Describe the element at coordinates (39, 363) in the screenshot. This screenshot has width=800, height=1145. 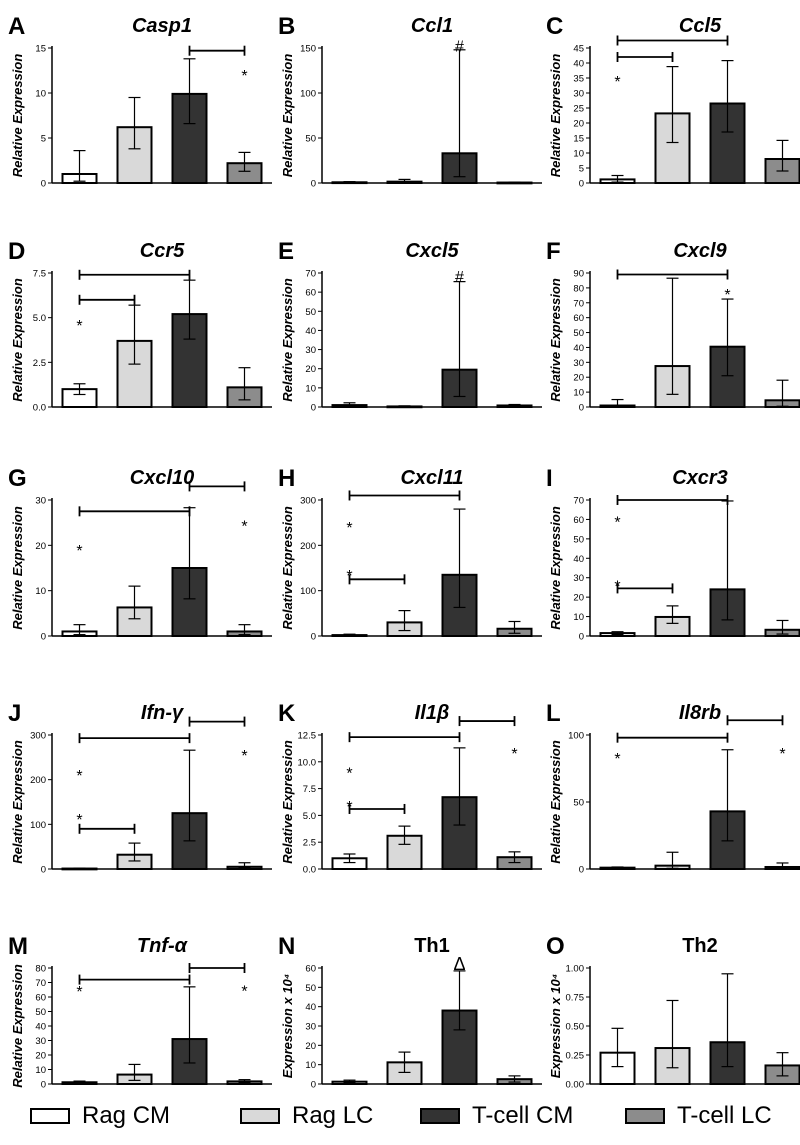
I see `y-tick-label-d-1: 2.5` at that location.